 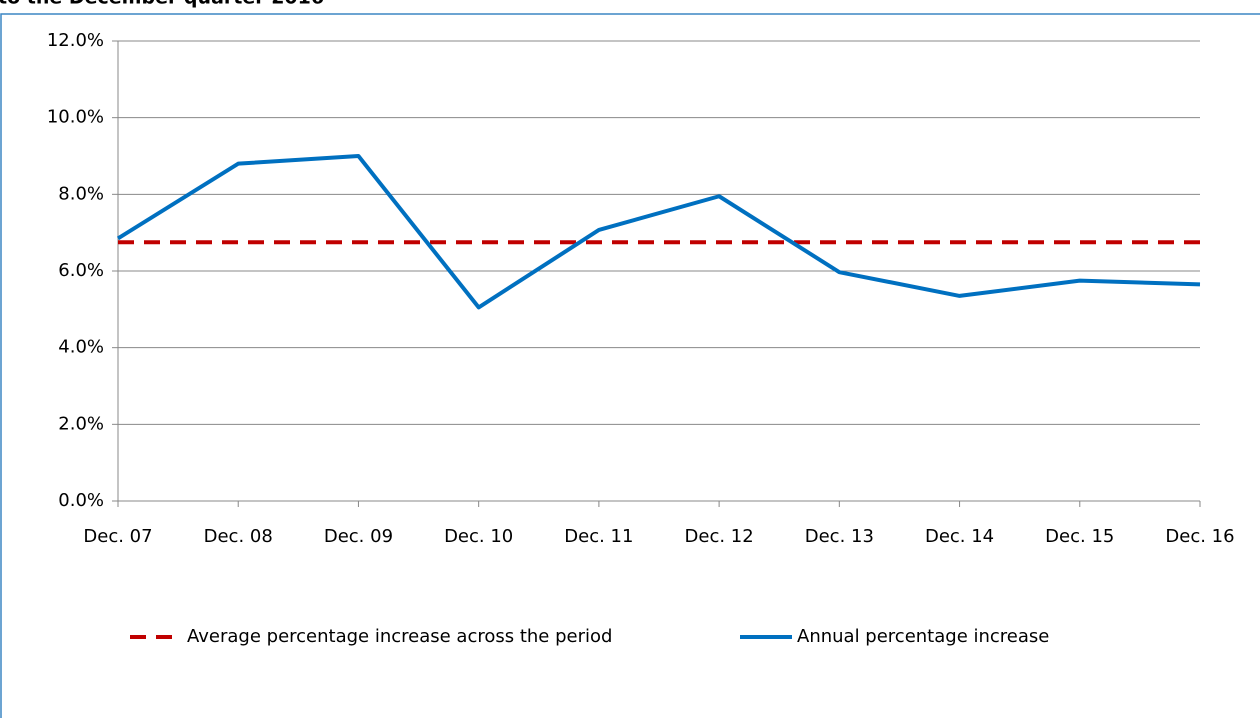 What do you see at coordinates (598, 536) in the screenshot?
I see `x-tick-label: Dec. 11` at bounding box center [598, 536].